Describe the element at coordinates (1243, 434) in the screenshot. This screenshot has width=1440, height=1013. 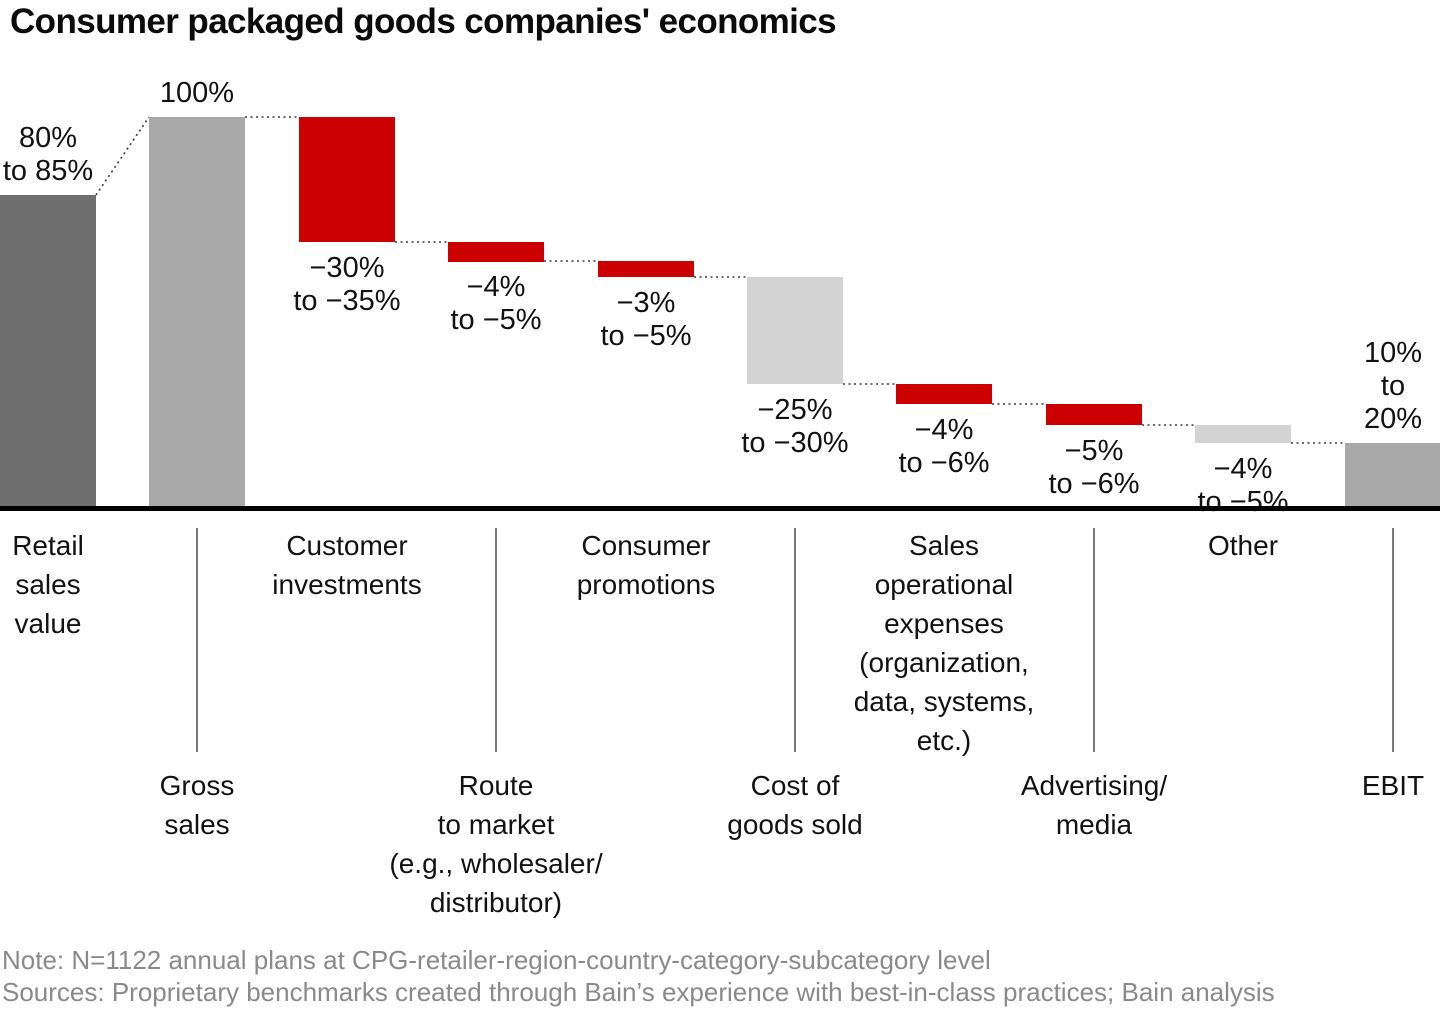
I see `bar-other` at that location.